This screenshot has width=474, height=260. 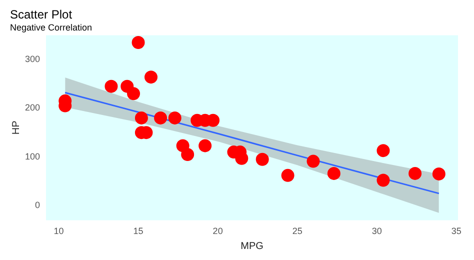 I want to click on y-tick-label: 100, so click(x=32, y=156).